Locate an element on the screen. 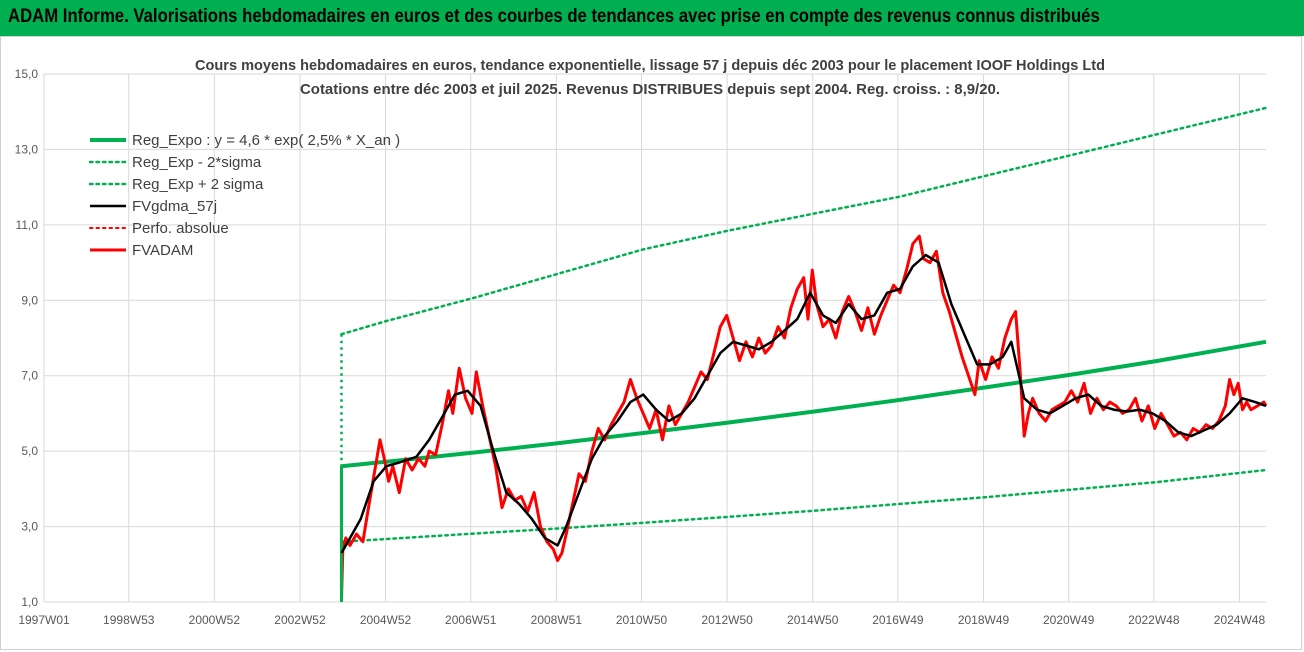 This screenshot has height=652, width=1304. legend-label-1: Reg_Exp - 2*sigma is located at coordinates (197, 162).